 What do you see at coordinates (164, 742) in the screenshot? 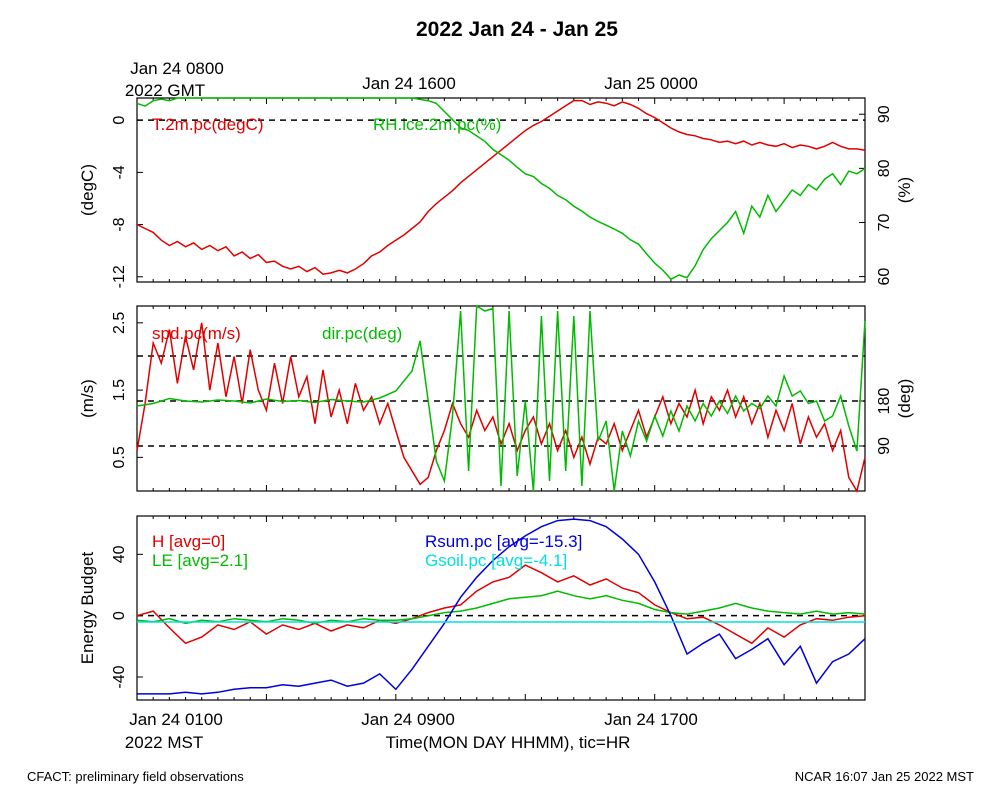
I see `bottom-tick-label-1b: 2022 MST` at bounding box center [164, 742].